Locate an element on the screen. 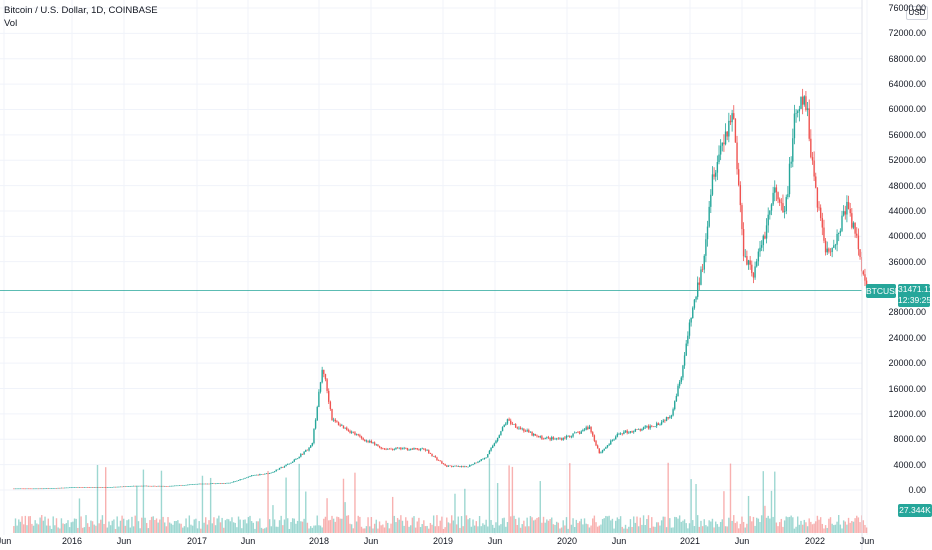 The height and width of the screenshot is (550, 932). currency-button: USD is located at coordinates (917, 13).